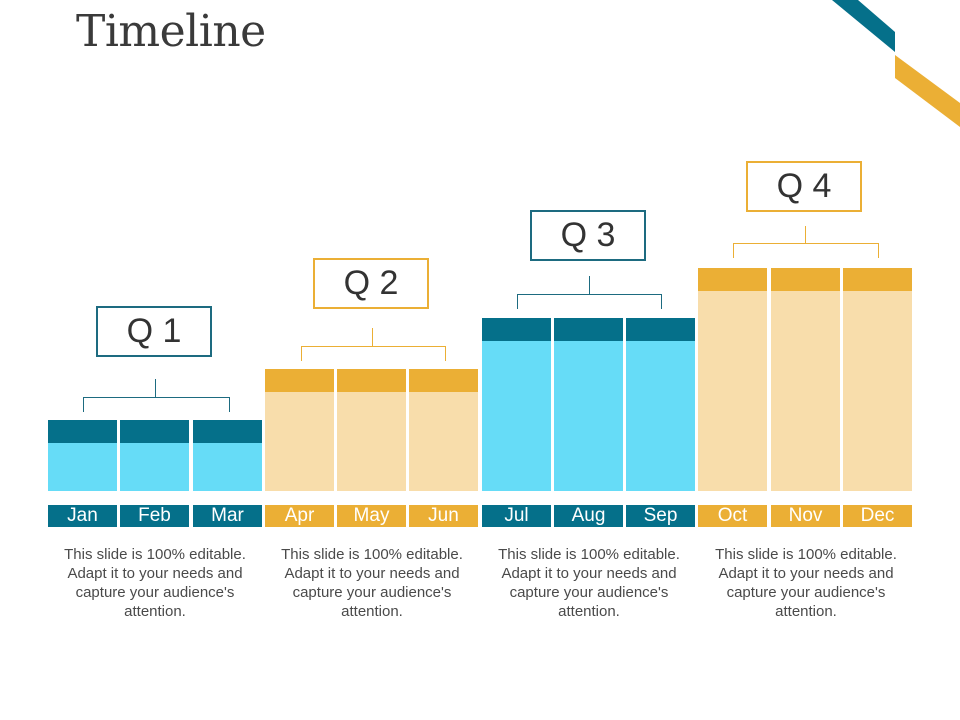 The height and width of the screenshot is (720, 960). What do you see at coordinates (588, 404) in the screenshot?
I see `month-bar-aug` at bounding box center [588, 404].